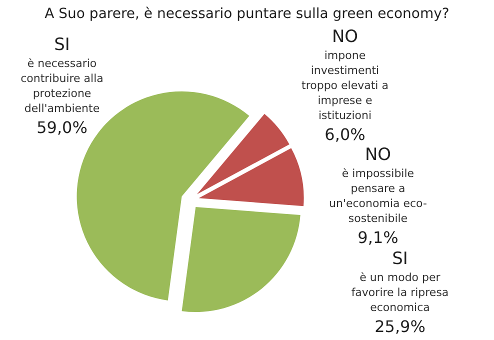 This screenshot has height=340, width=494. Describe the element at coordinates (62, 127) in the screenshot. I see `data-label: 59,0%` at that location.